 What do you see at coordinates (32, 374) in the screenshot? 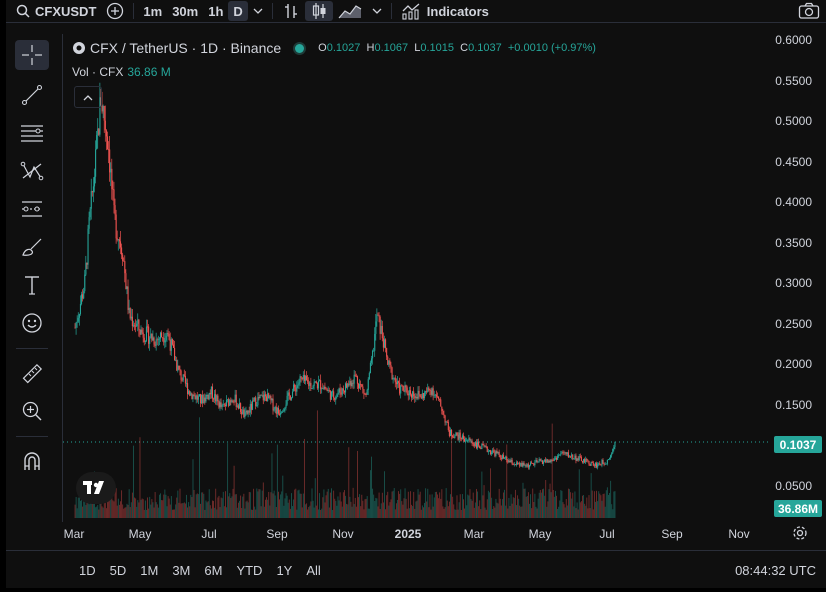
I see `measure-tool` at bounding box center [32, 374].